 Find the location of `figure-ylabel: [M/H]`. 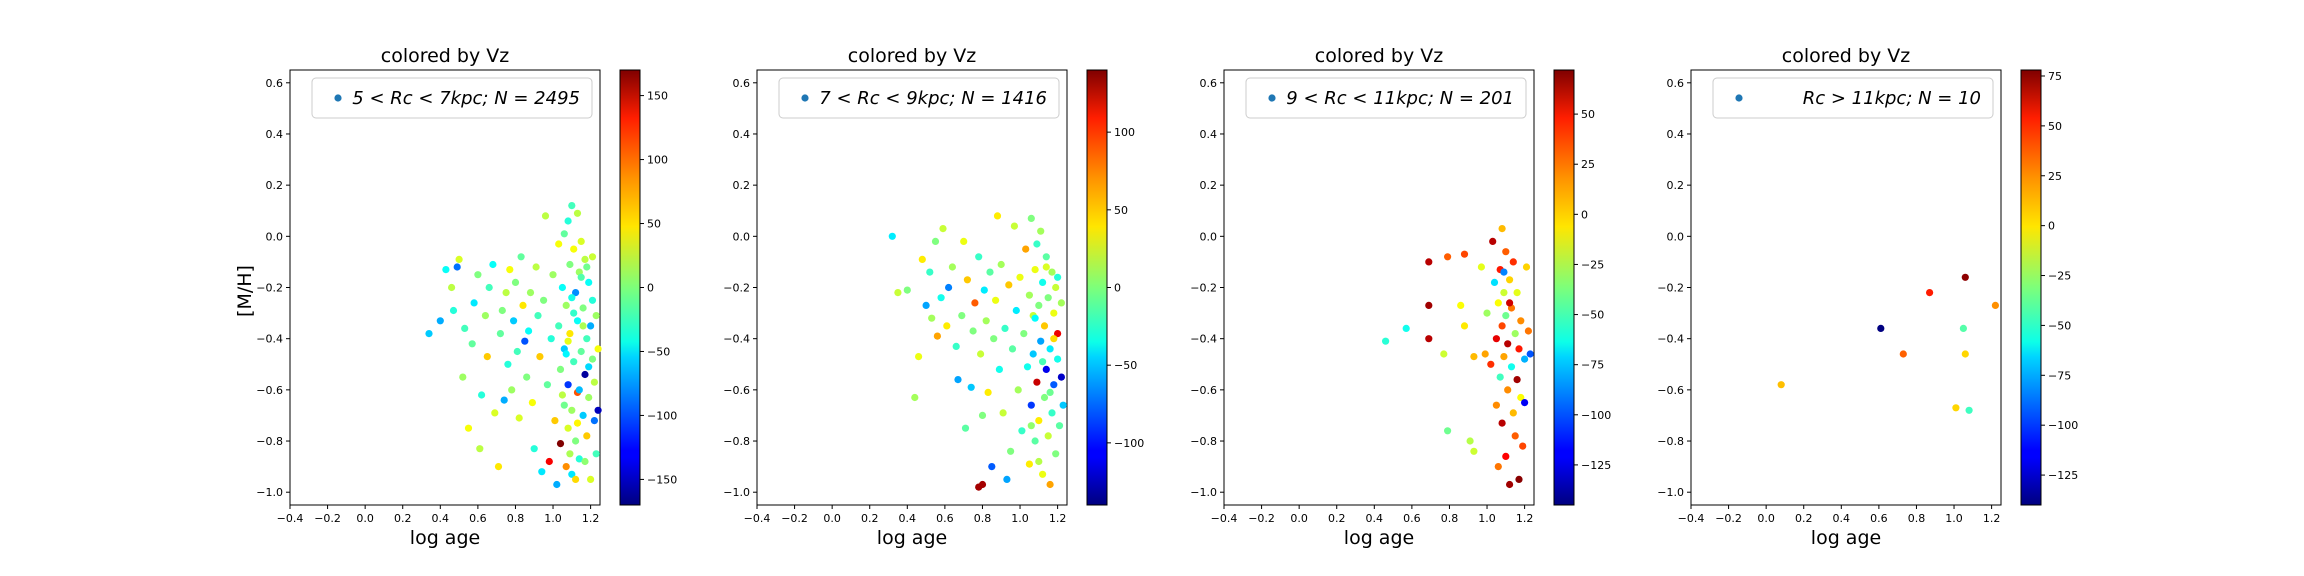

figure-ylabel: [M/H] is located at coordinates (245, 291).